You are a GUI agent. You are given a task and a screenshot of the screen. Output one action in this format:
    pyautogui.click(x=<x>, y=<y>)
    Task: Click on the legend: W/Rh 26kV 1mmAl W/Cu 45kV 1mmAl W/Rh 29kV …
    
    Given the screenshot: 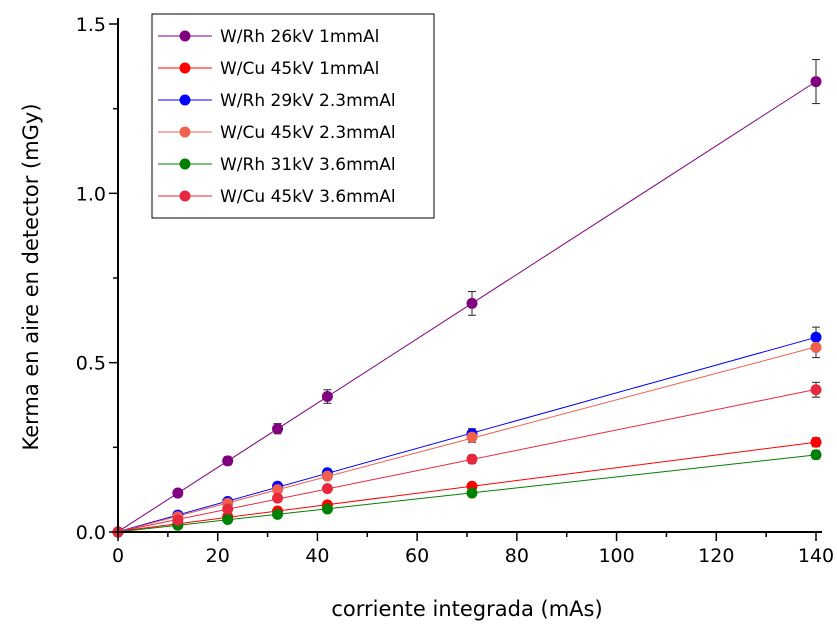 What is the action you would take?
    pyautogui.click(x=293, y=116)
    